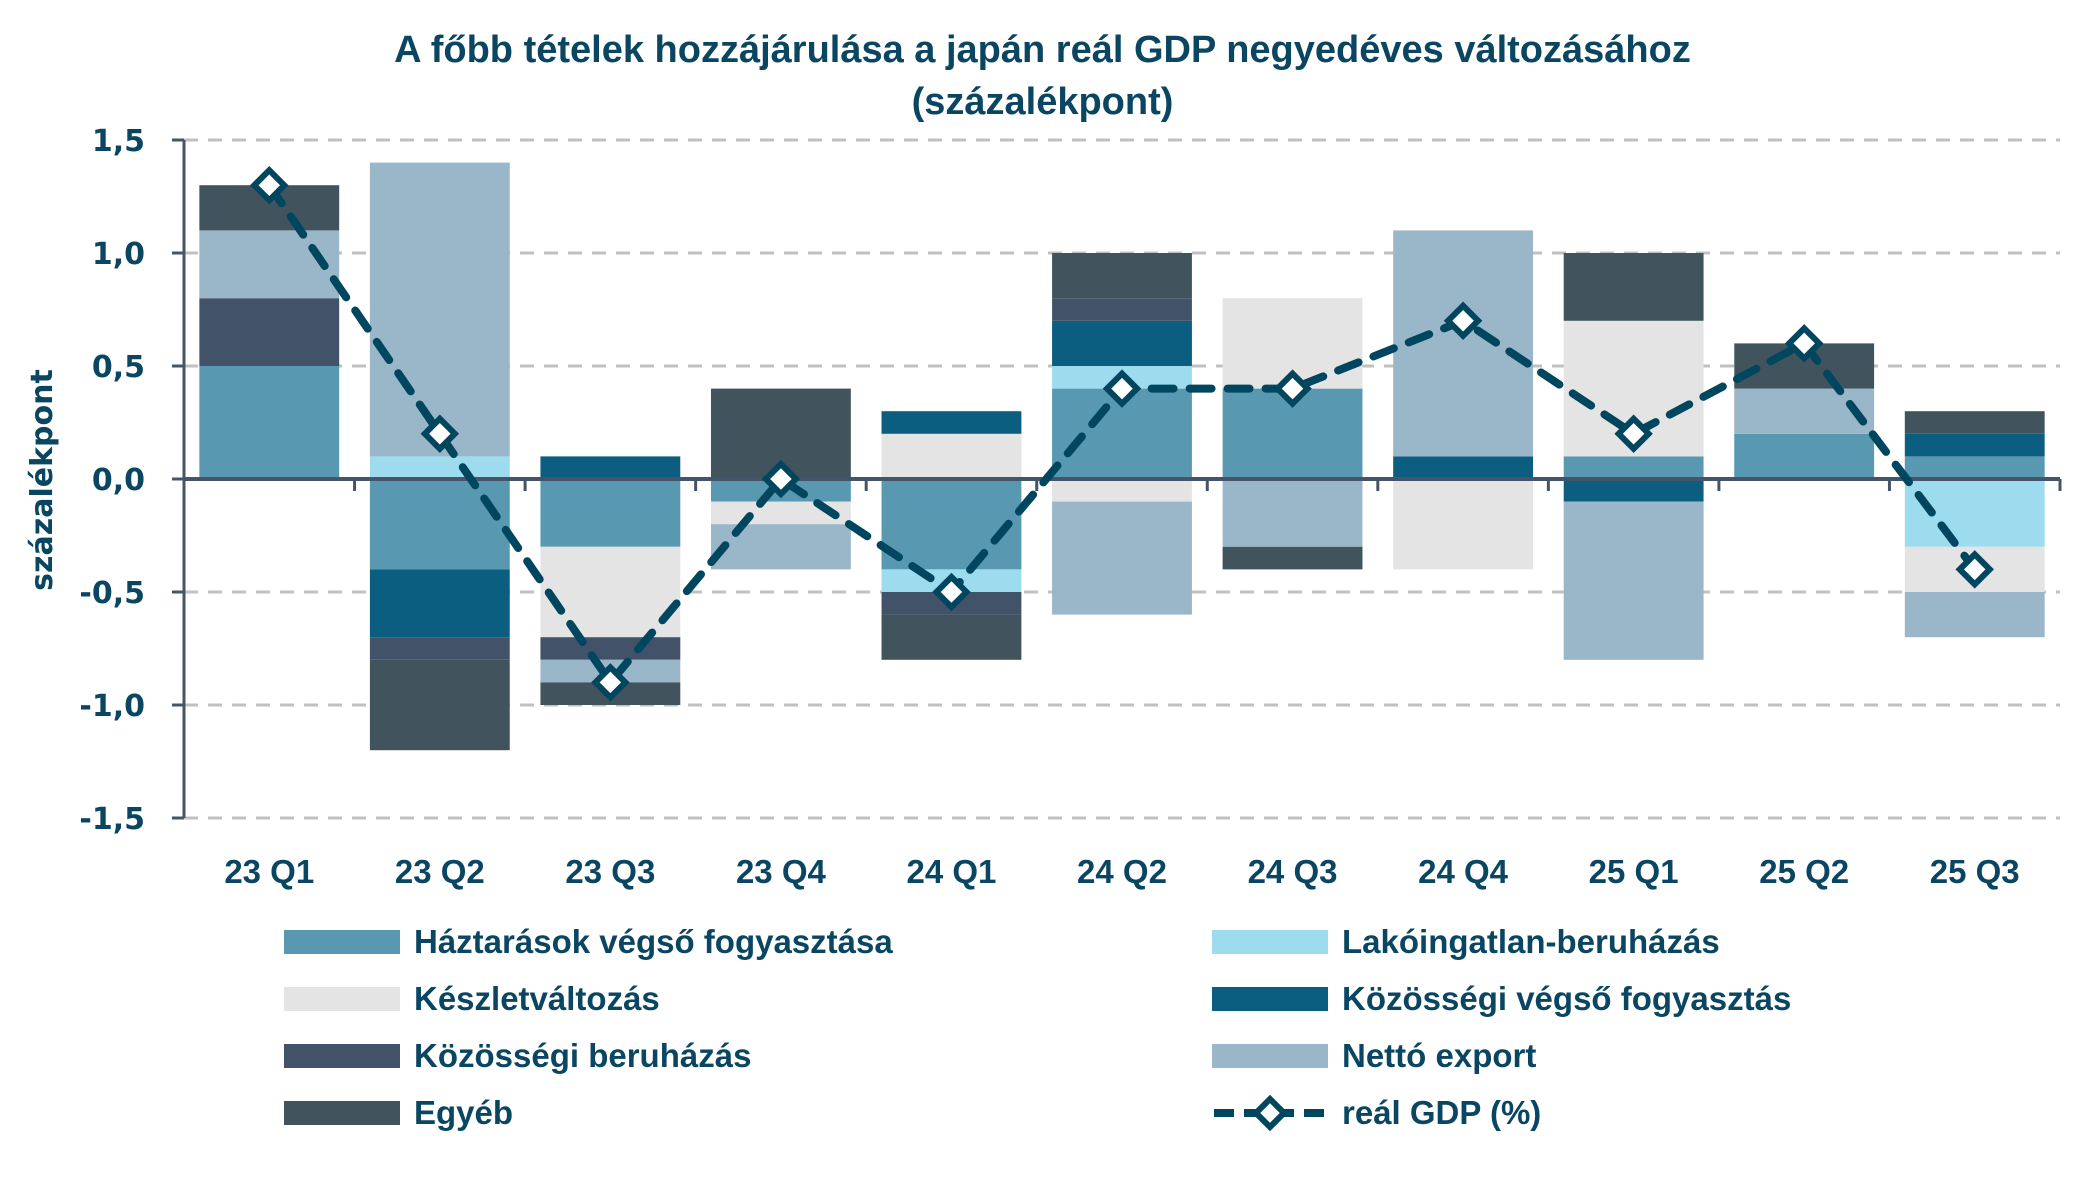  I want to click on legend-item: Közösségi végső fogyasztás, so click(1501, 999).